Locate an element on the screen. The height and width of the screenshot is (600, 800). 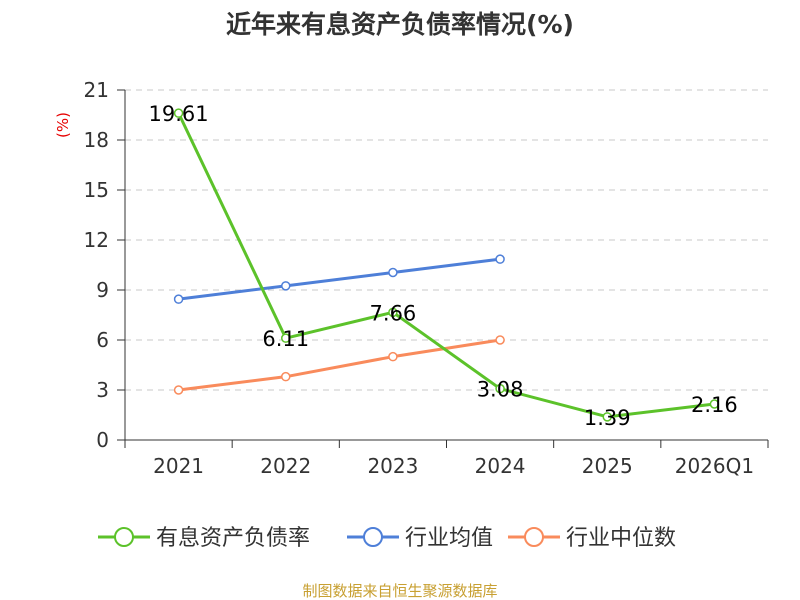
legend-item-3: 行业中位数 is located at coordinates (592, 538).